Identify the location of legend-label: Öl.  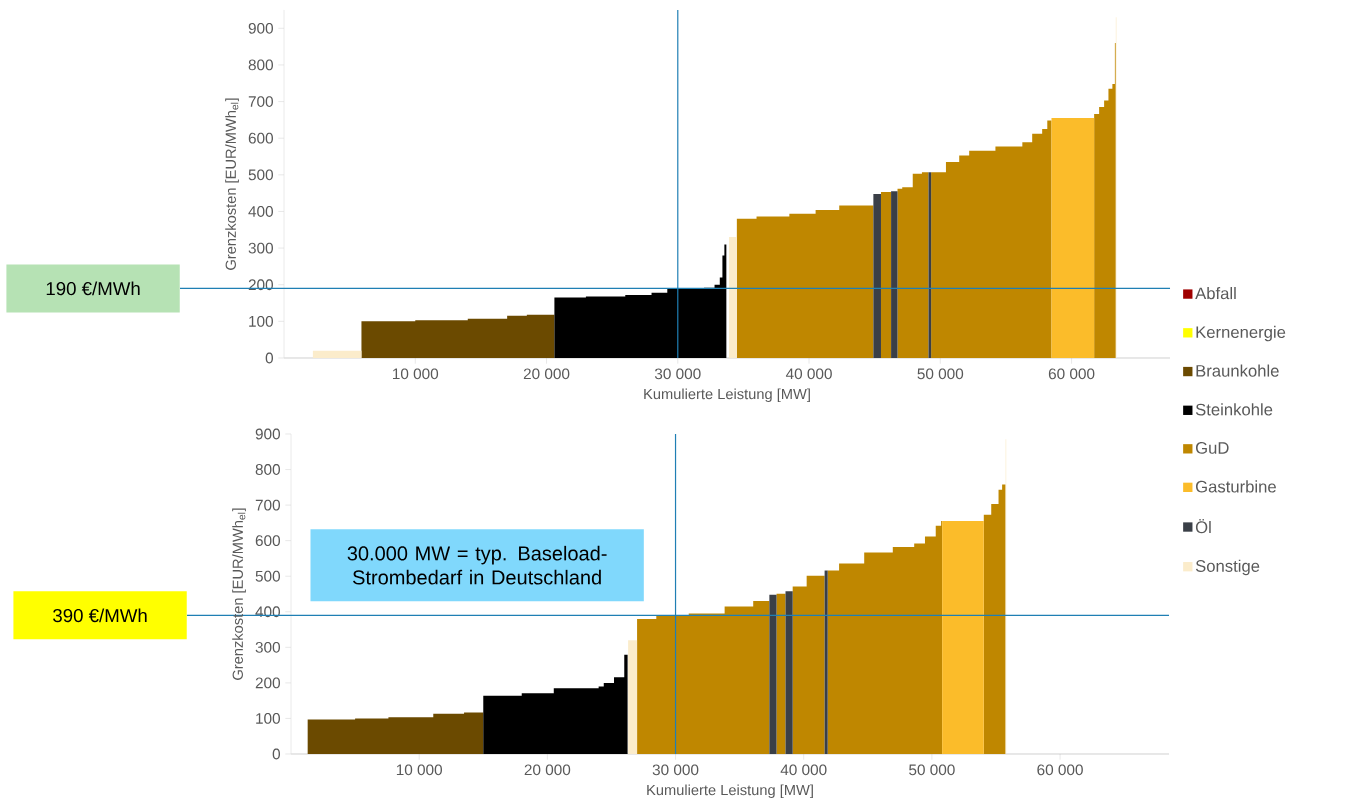
(1203, 526).